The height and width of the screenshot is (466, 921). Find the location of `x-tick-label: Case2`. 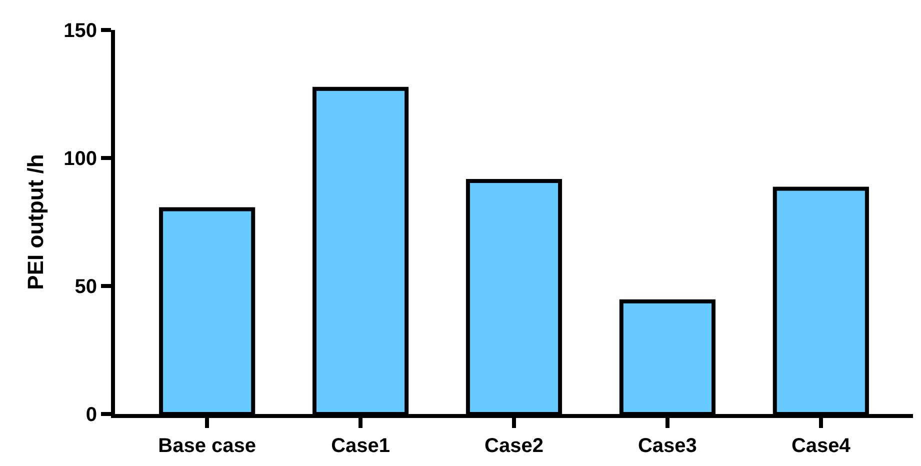

x-tick-label: Case2 is located at coordinates (514, 446).